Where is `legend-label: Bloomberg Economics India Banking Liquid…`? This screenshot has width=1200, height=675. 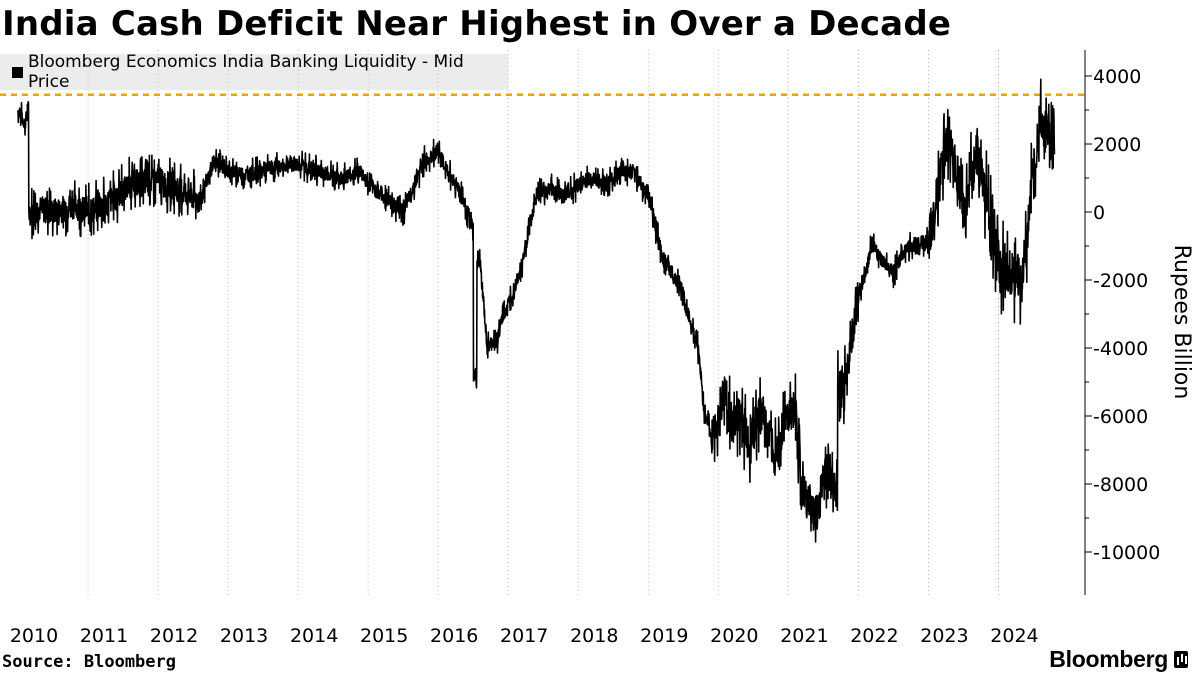 legend-label: Bloomberg Economics India Banking Liquid… is located at coordinates (245, 72).